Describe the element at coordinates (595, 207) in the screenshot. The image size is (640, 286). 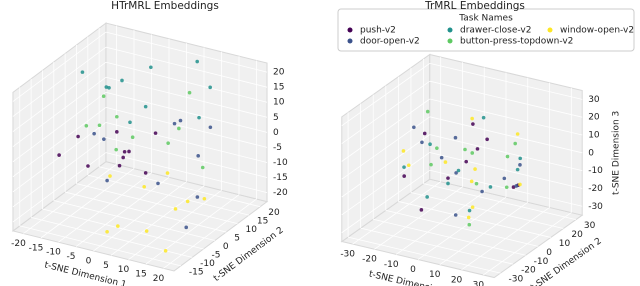
I see `z-tick-label: -30` at that location.